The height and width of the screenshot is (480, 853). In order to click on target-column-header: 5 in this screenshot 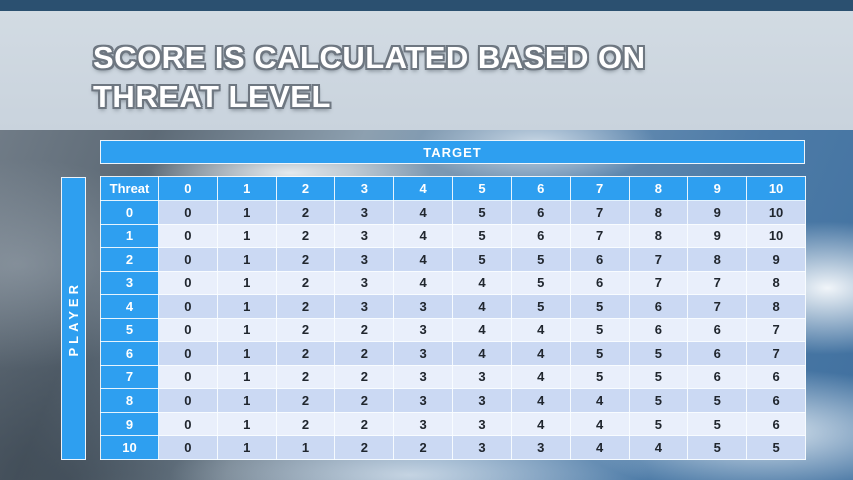, I will do `click(482, 188)`.